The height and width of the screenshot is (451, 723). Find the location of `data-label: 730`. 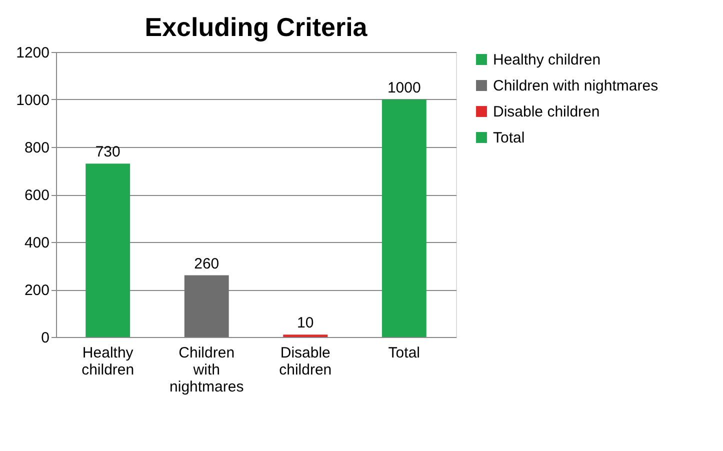

data-label: 730 is located at coordinates (107, 152).